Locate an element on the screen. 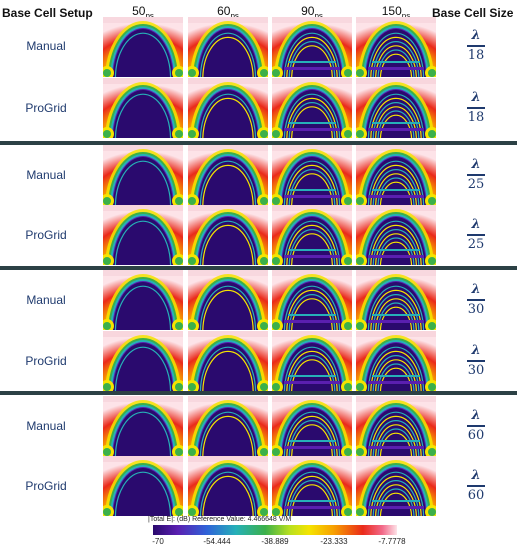 Image resolution: width=517 pixels, height=550 pixels. colorbar-tick: -54.444 is located at coordinates (217, 541).